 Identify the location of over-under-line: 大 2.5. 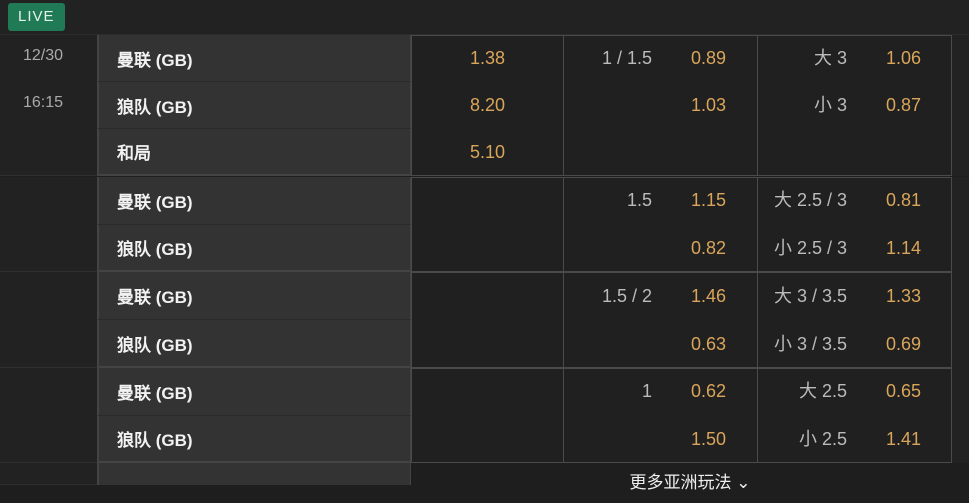
(822, 391).